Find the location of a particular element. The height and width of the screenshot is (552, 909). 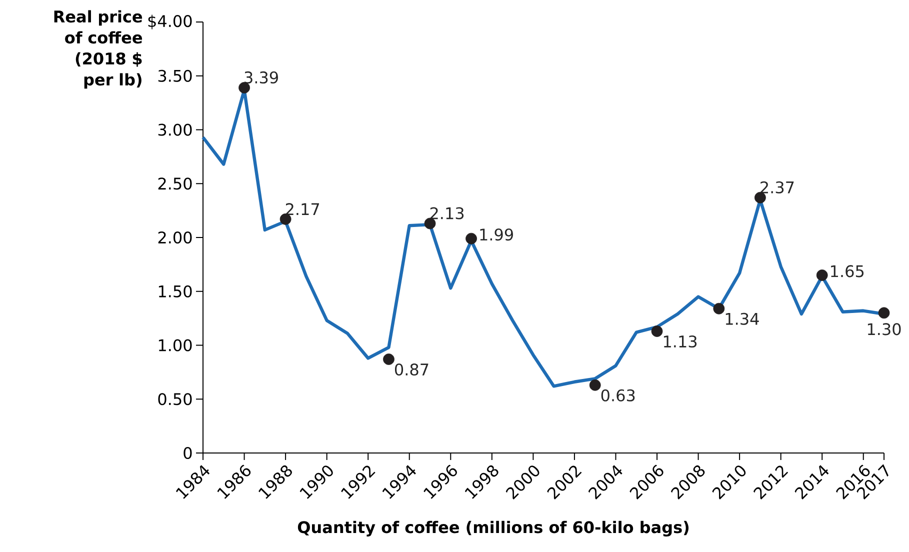

y-tick-label: 2.50 is located at coordinates (175, 184).